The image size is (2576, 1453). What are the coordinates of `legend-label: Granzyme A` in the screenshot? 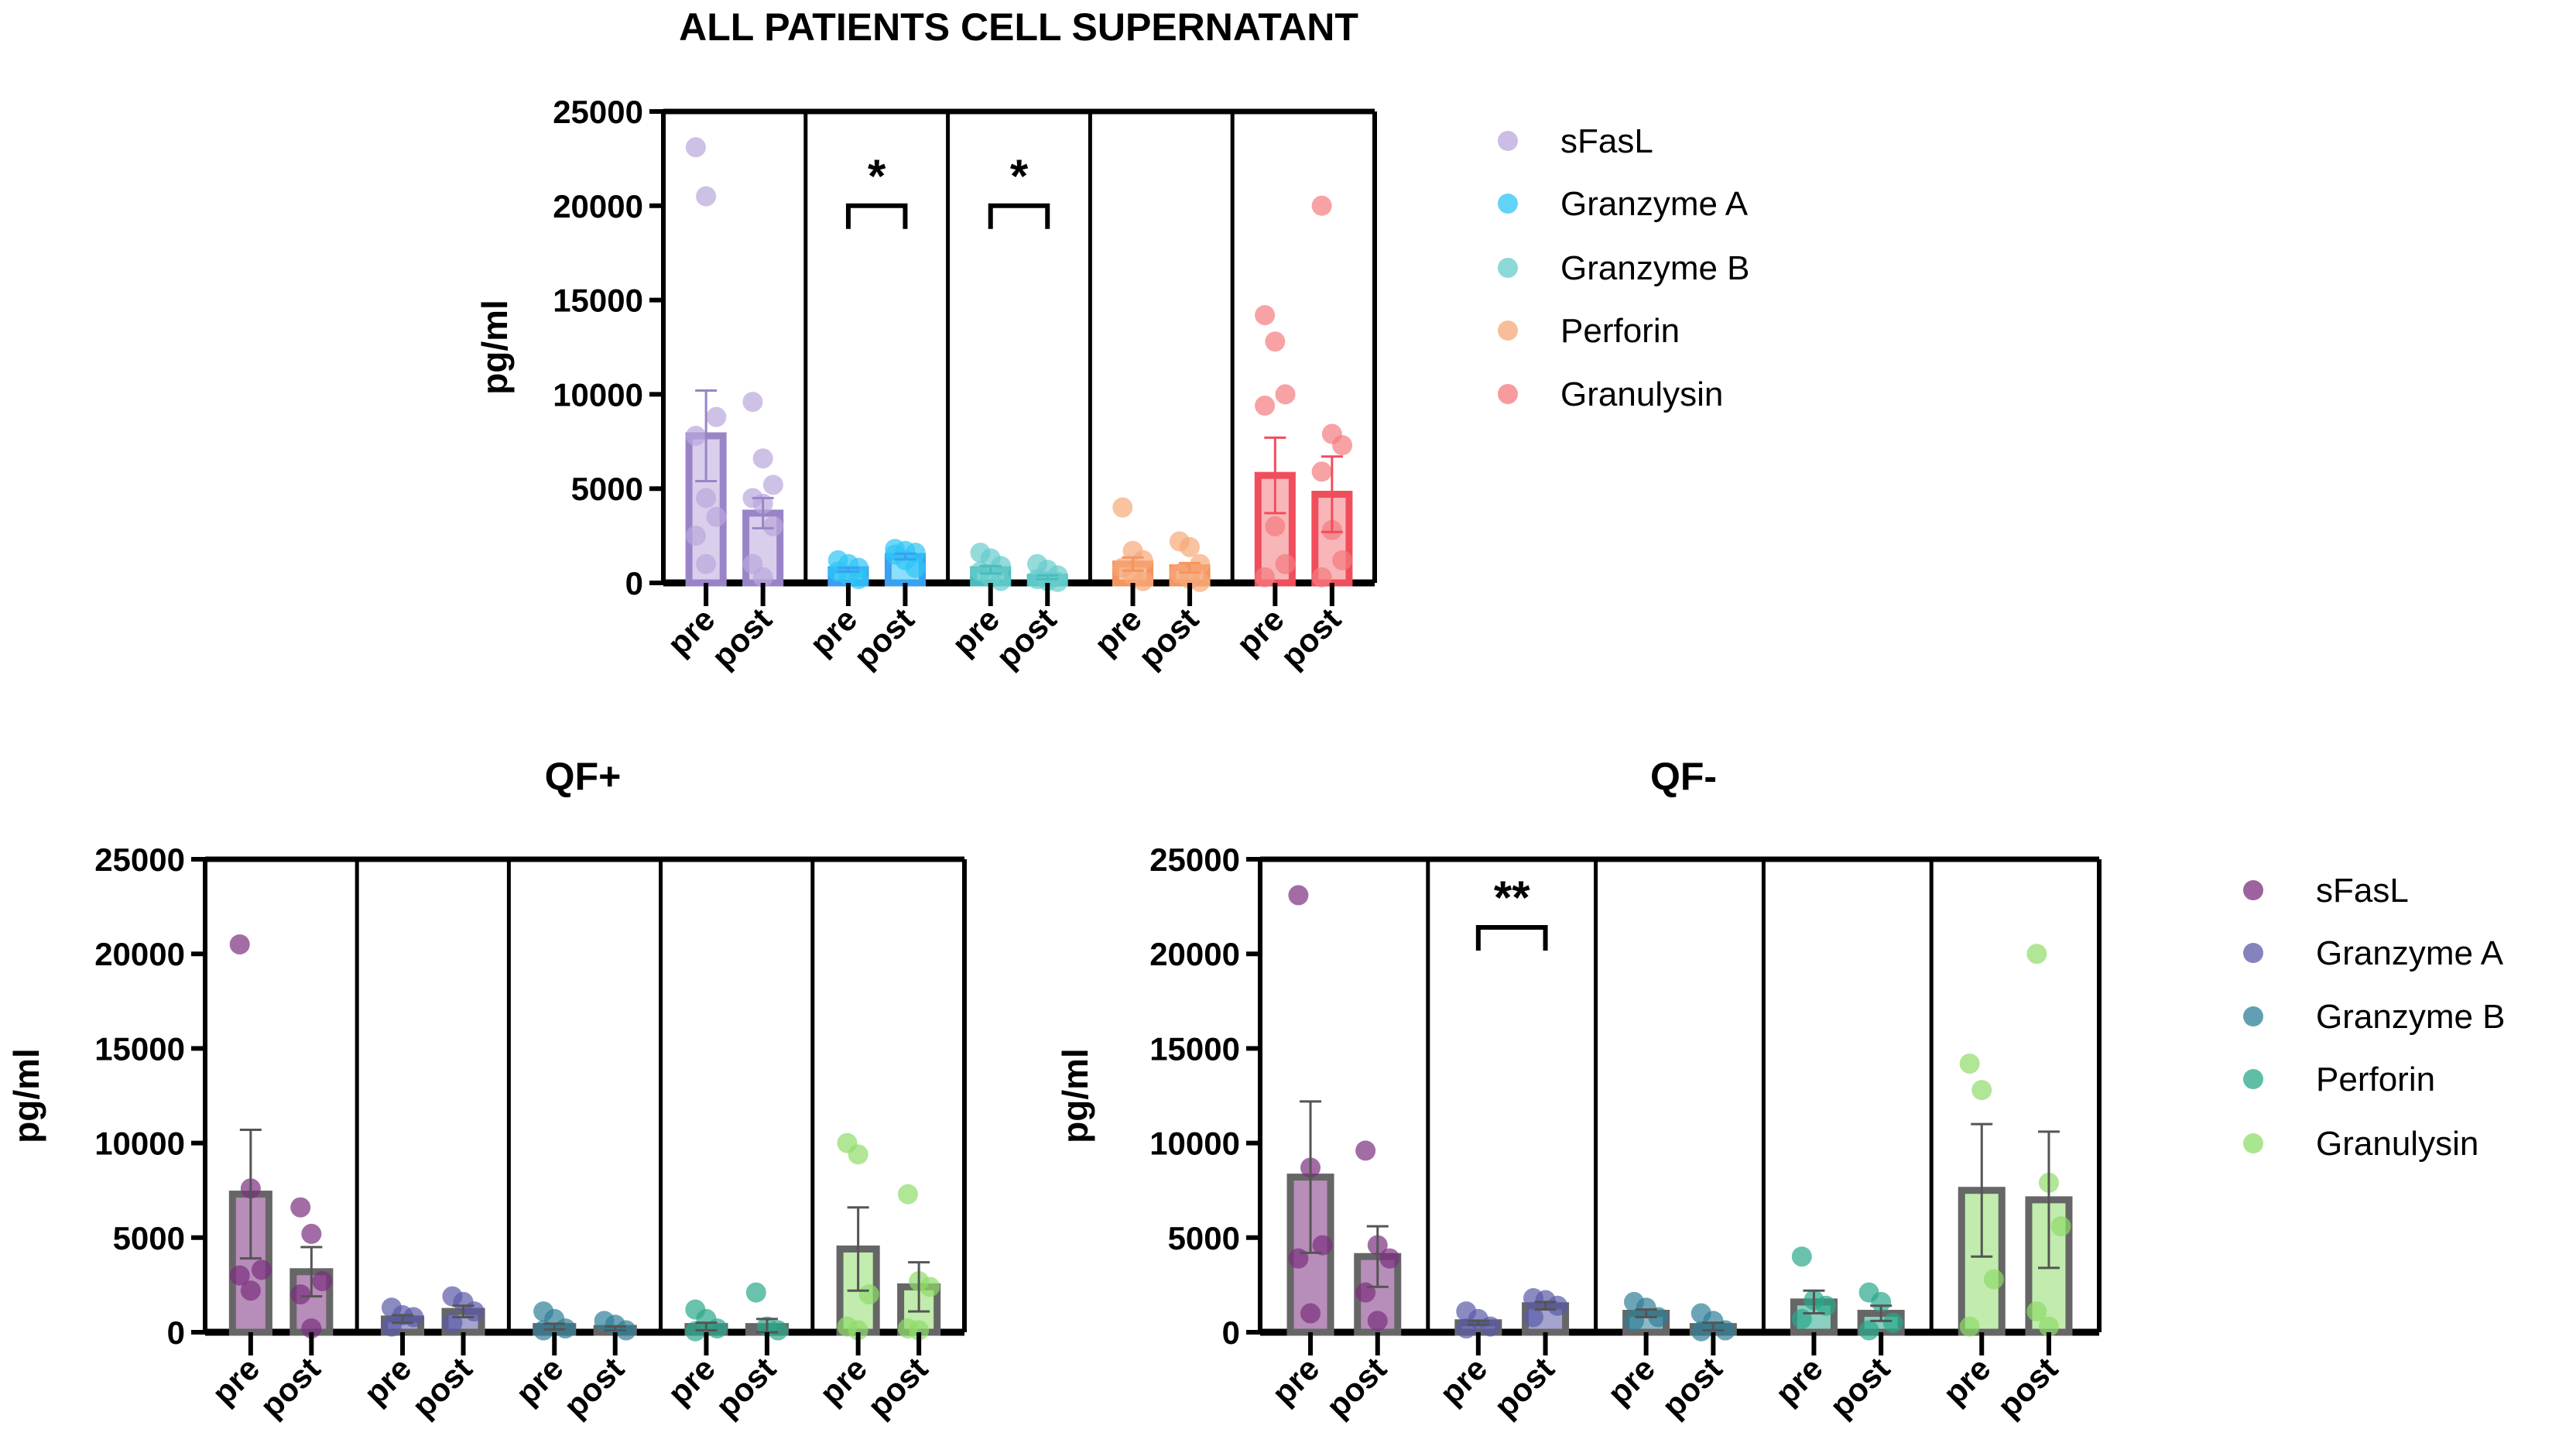 It's located at (1655, 204).